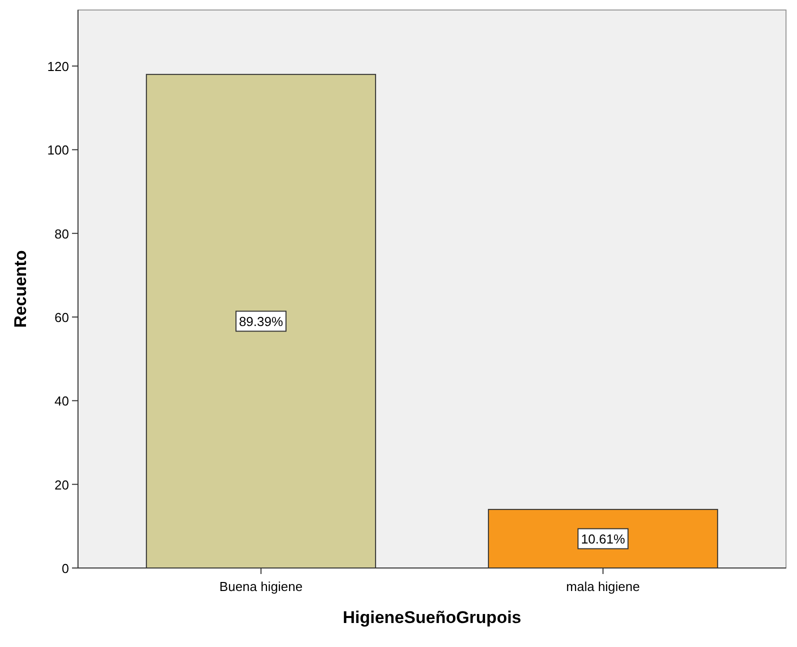 Image resolution: width=797 pixels, height=647 pixels. Describe the element at coordinates (61, 234) in the screenshot. I see `y-tick-label: 80` at that location.